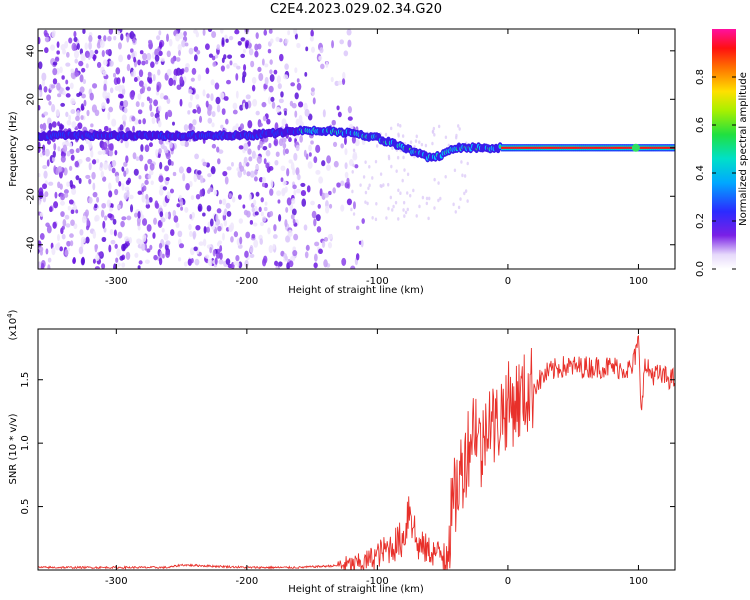 The height and width of the screenshot is (600, 750). Describe the element at coordinates (31, 99) in the screenshot. I see `y-tick-label: 20` at that location.